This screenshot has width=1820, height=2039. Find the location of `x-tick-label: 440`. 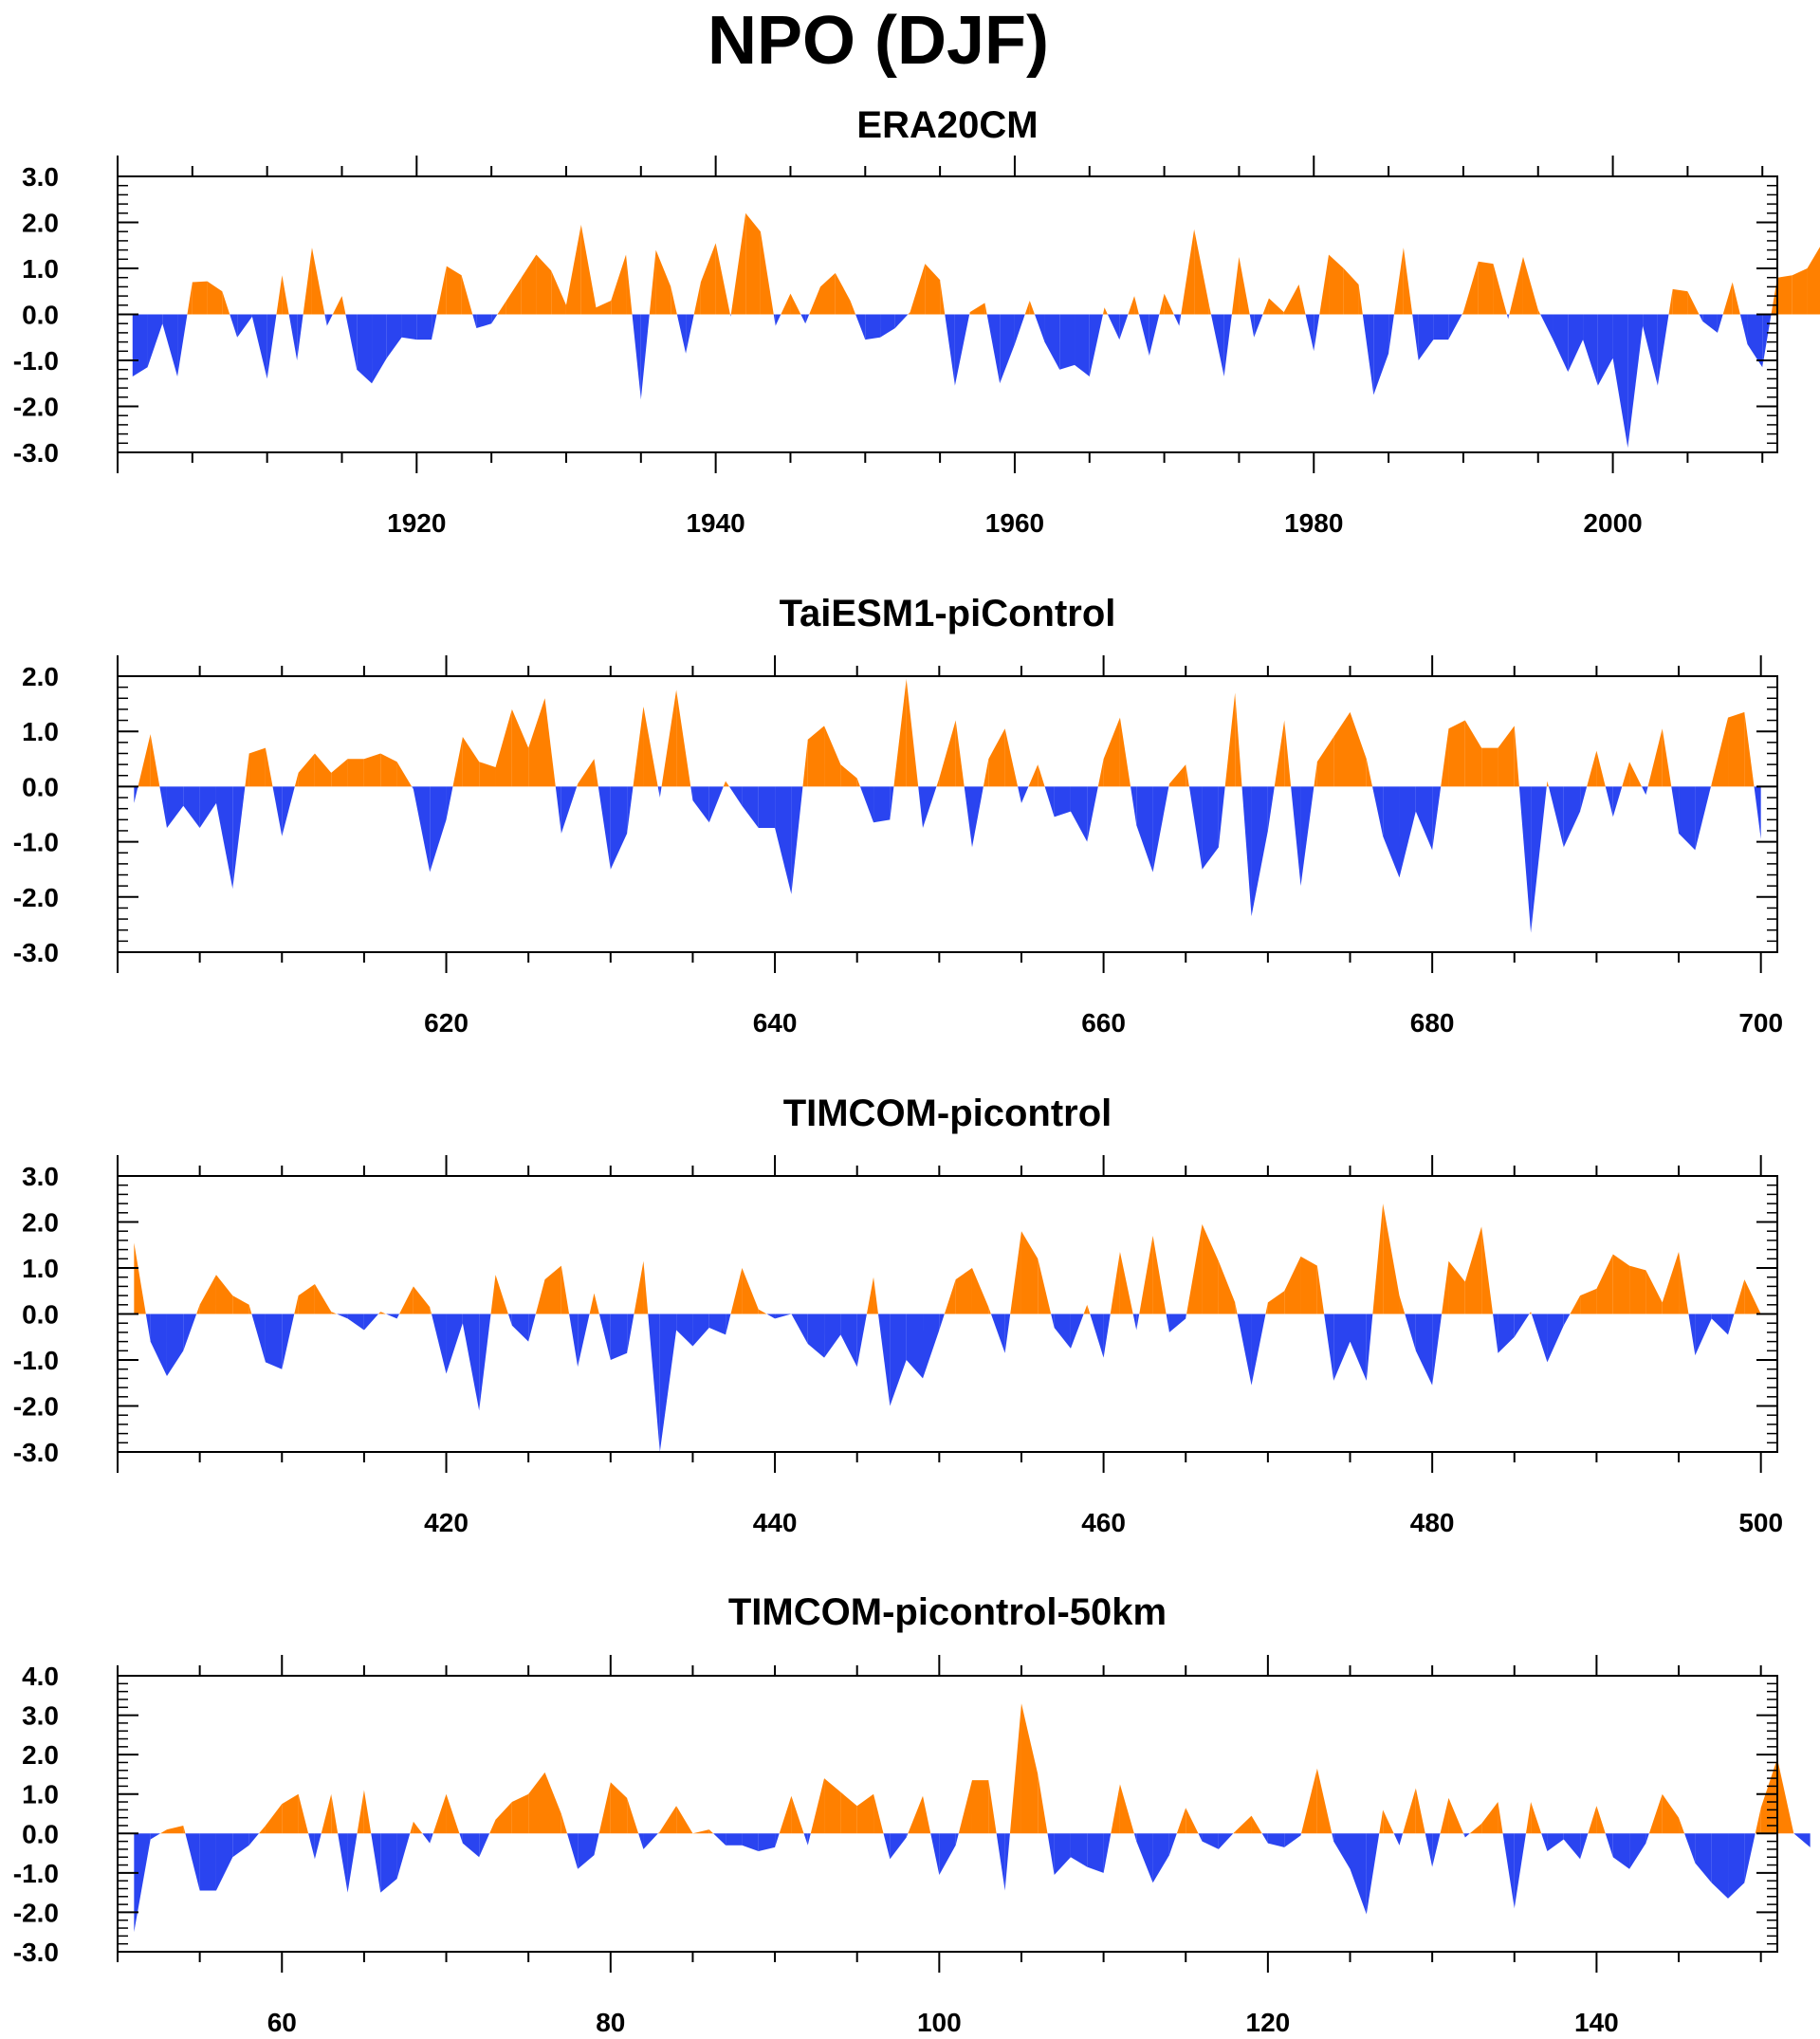

x-tick-label: 440 is located at coordinates (776, 1523).